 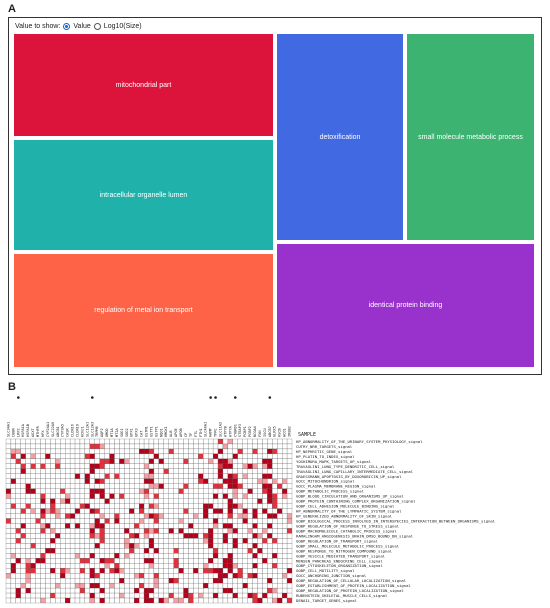 What do you see at coordinates (97, 26) in the screenshot?
I see `log10-size-radio` at bounding box center [97, 26].